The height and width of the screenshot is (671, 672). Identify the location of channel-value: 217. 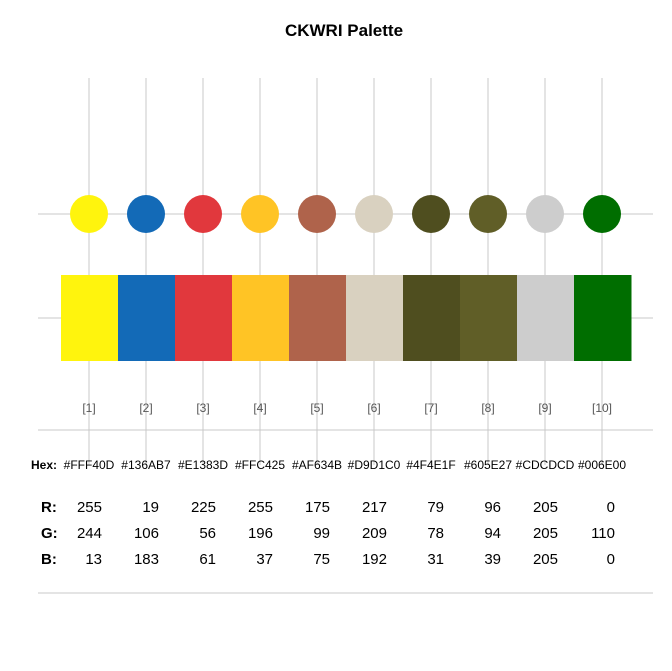
(374, 507).